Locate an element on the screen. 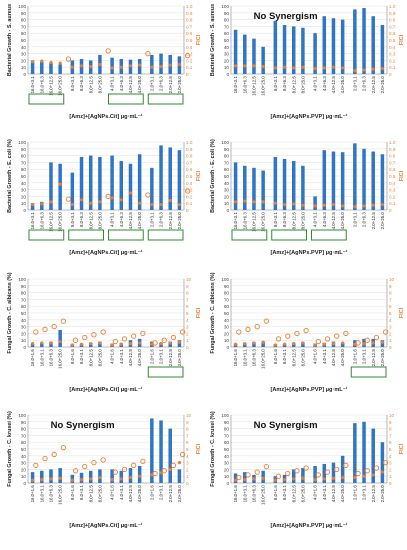 The image size is (407, 550). x-tick-label: 4.0+1.6 is located at coordinates (112, 492).